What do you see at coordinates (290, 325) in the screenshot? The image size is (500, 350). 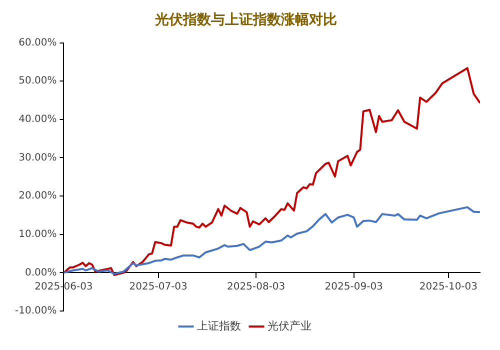 I see `legend-label: 光伏产业` at bounding box center [290, 325].